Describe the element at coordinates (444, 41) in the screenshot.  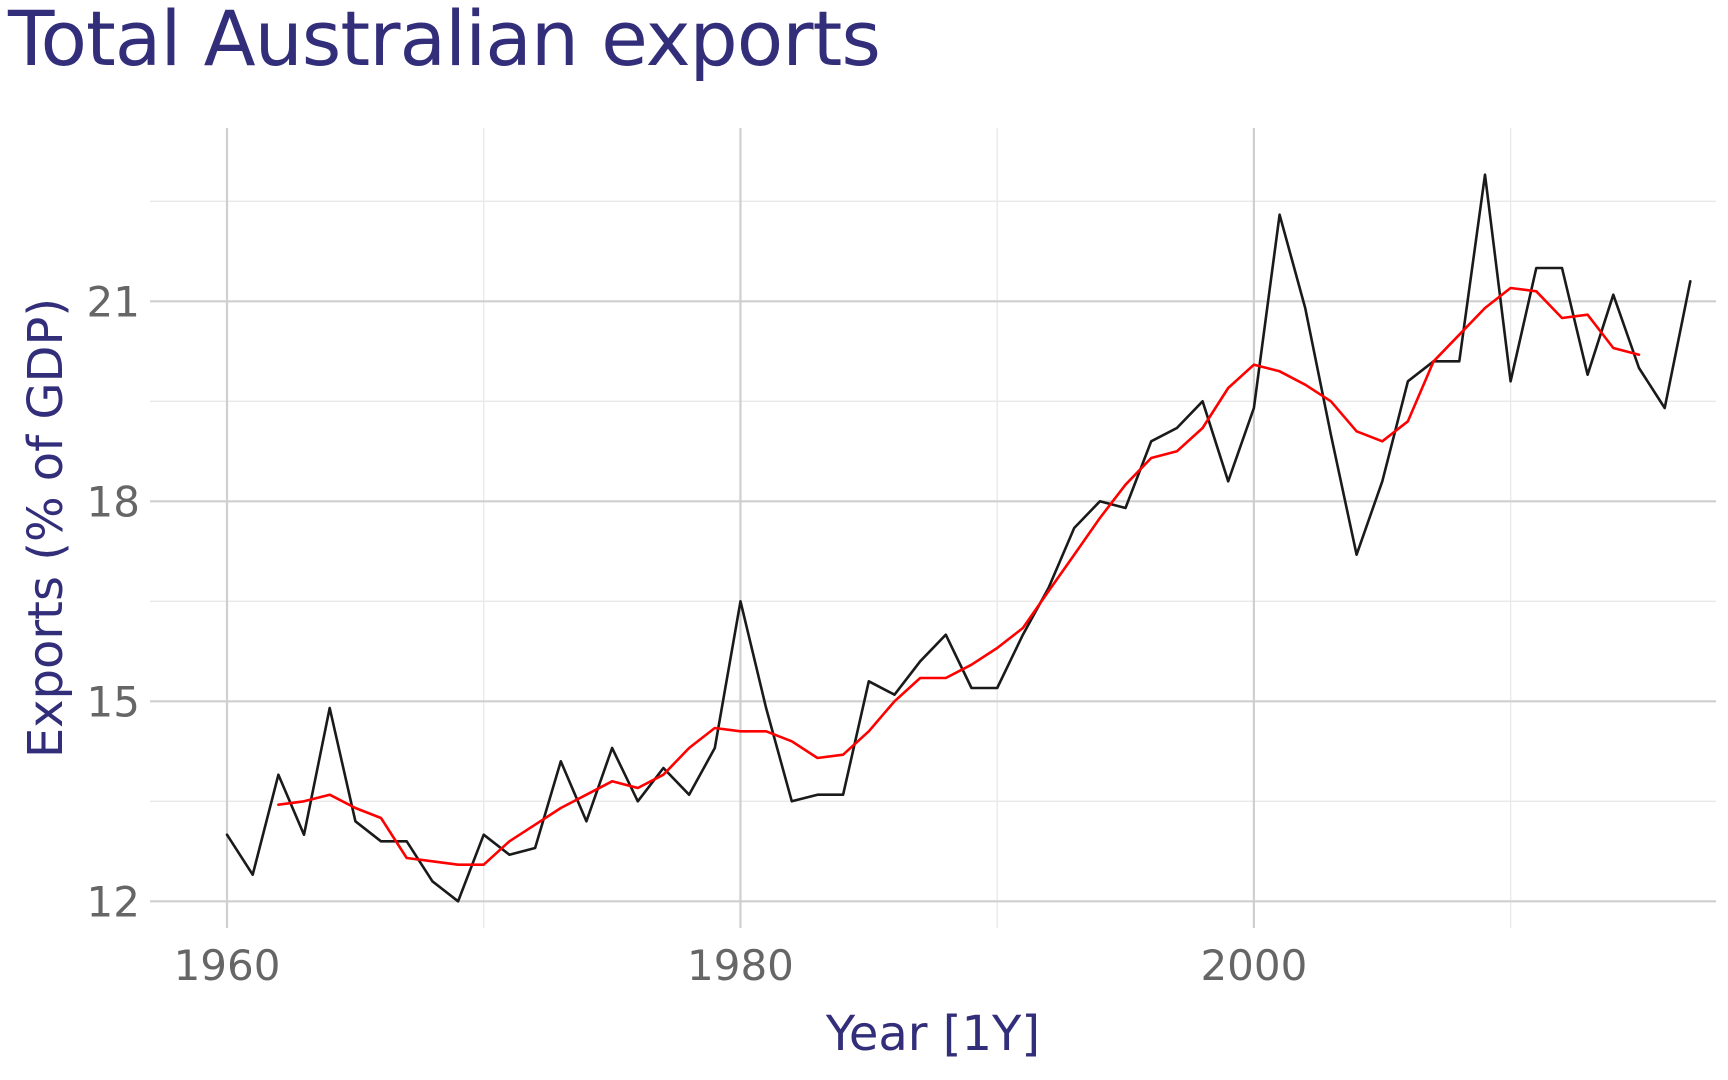
I see `chart-title: Total Australian exports` at that location.